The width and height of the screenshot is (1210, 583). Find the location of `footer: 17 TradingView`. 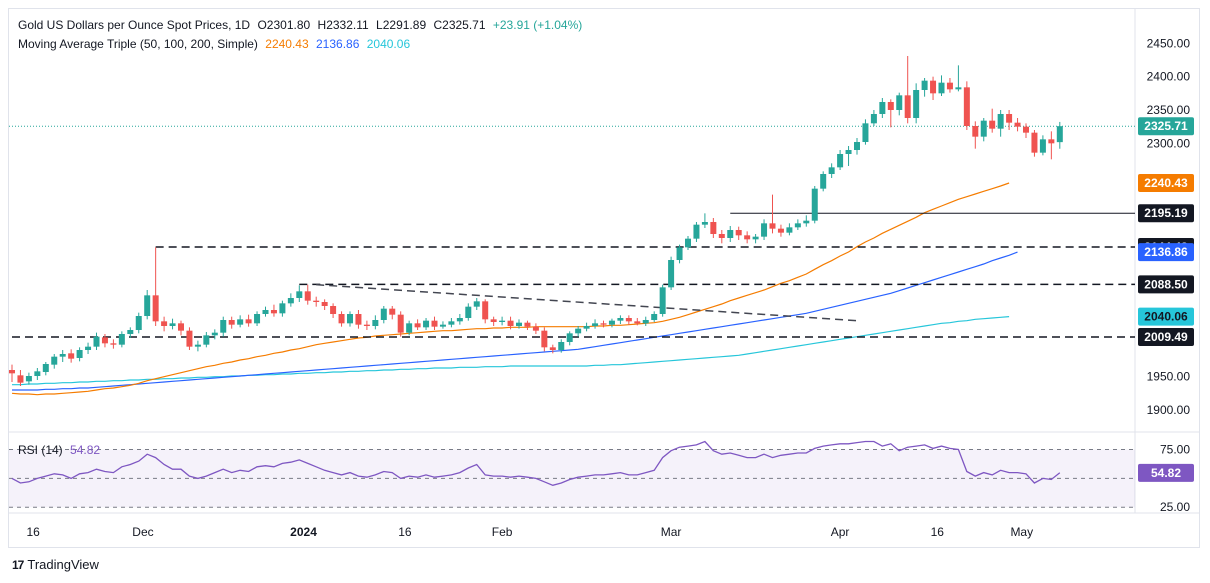

footer: 17 TradingView is located at coordinates (55, 564).